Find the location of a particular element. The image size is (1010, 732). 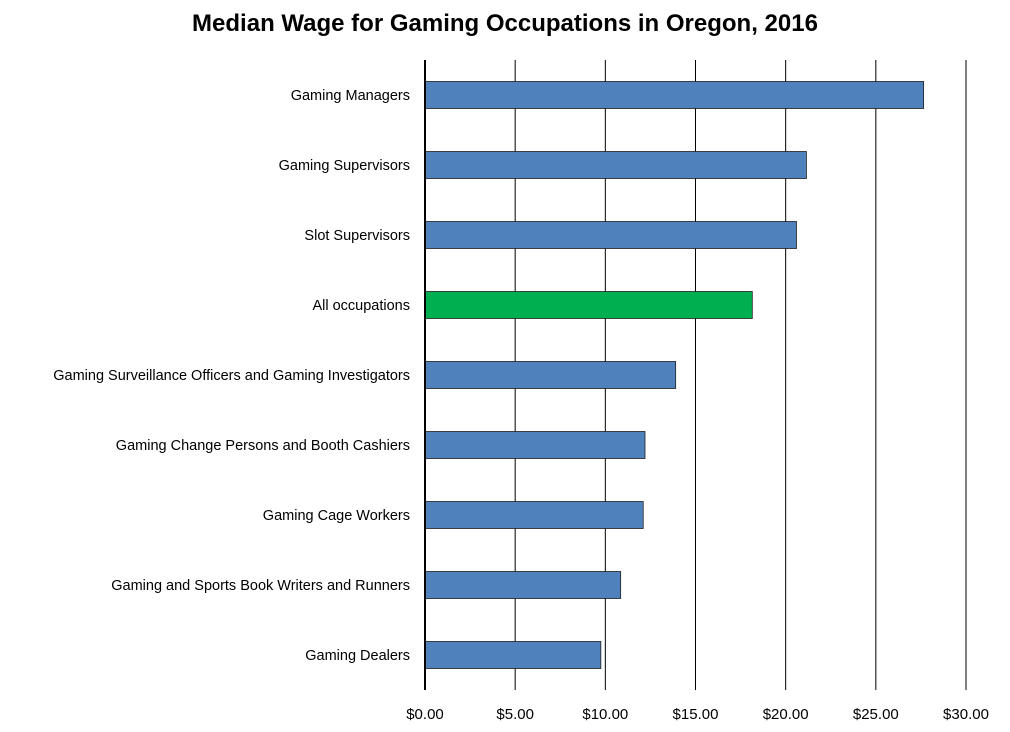

bar-gaming-and-sports-book-writers-and-runners is located at coordinates (523, 585).